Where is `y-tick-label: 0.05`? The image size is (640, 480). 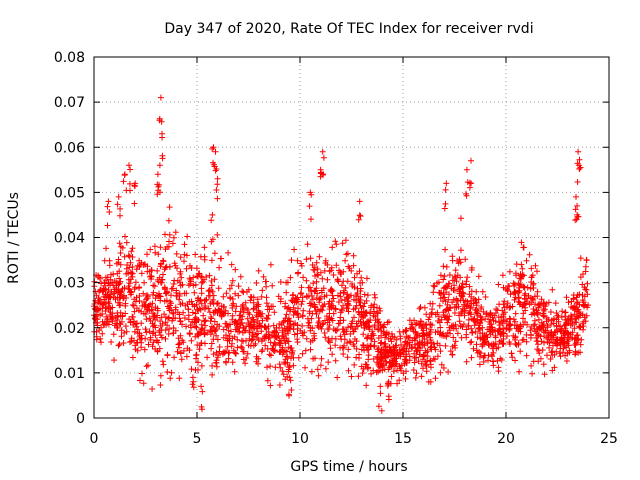
y-tick-label: 0.05 is located at coordinates (69, 193).